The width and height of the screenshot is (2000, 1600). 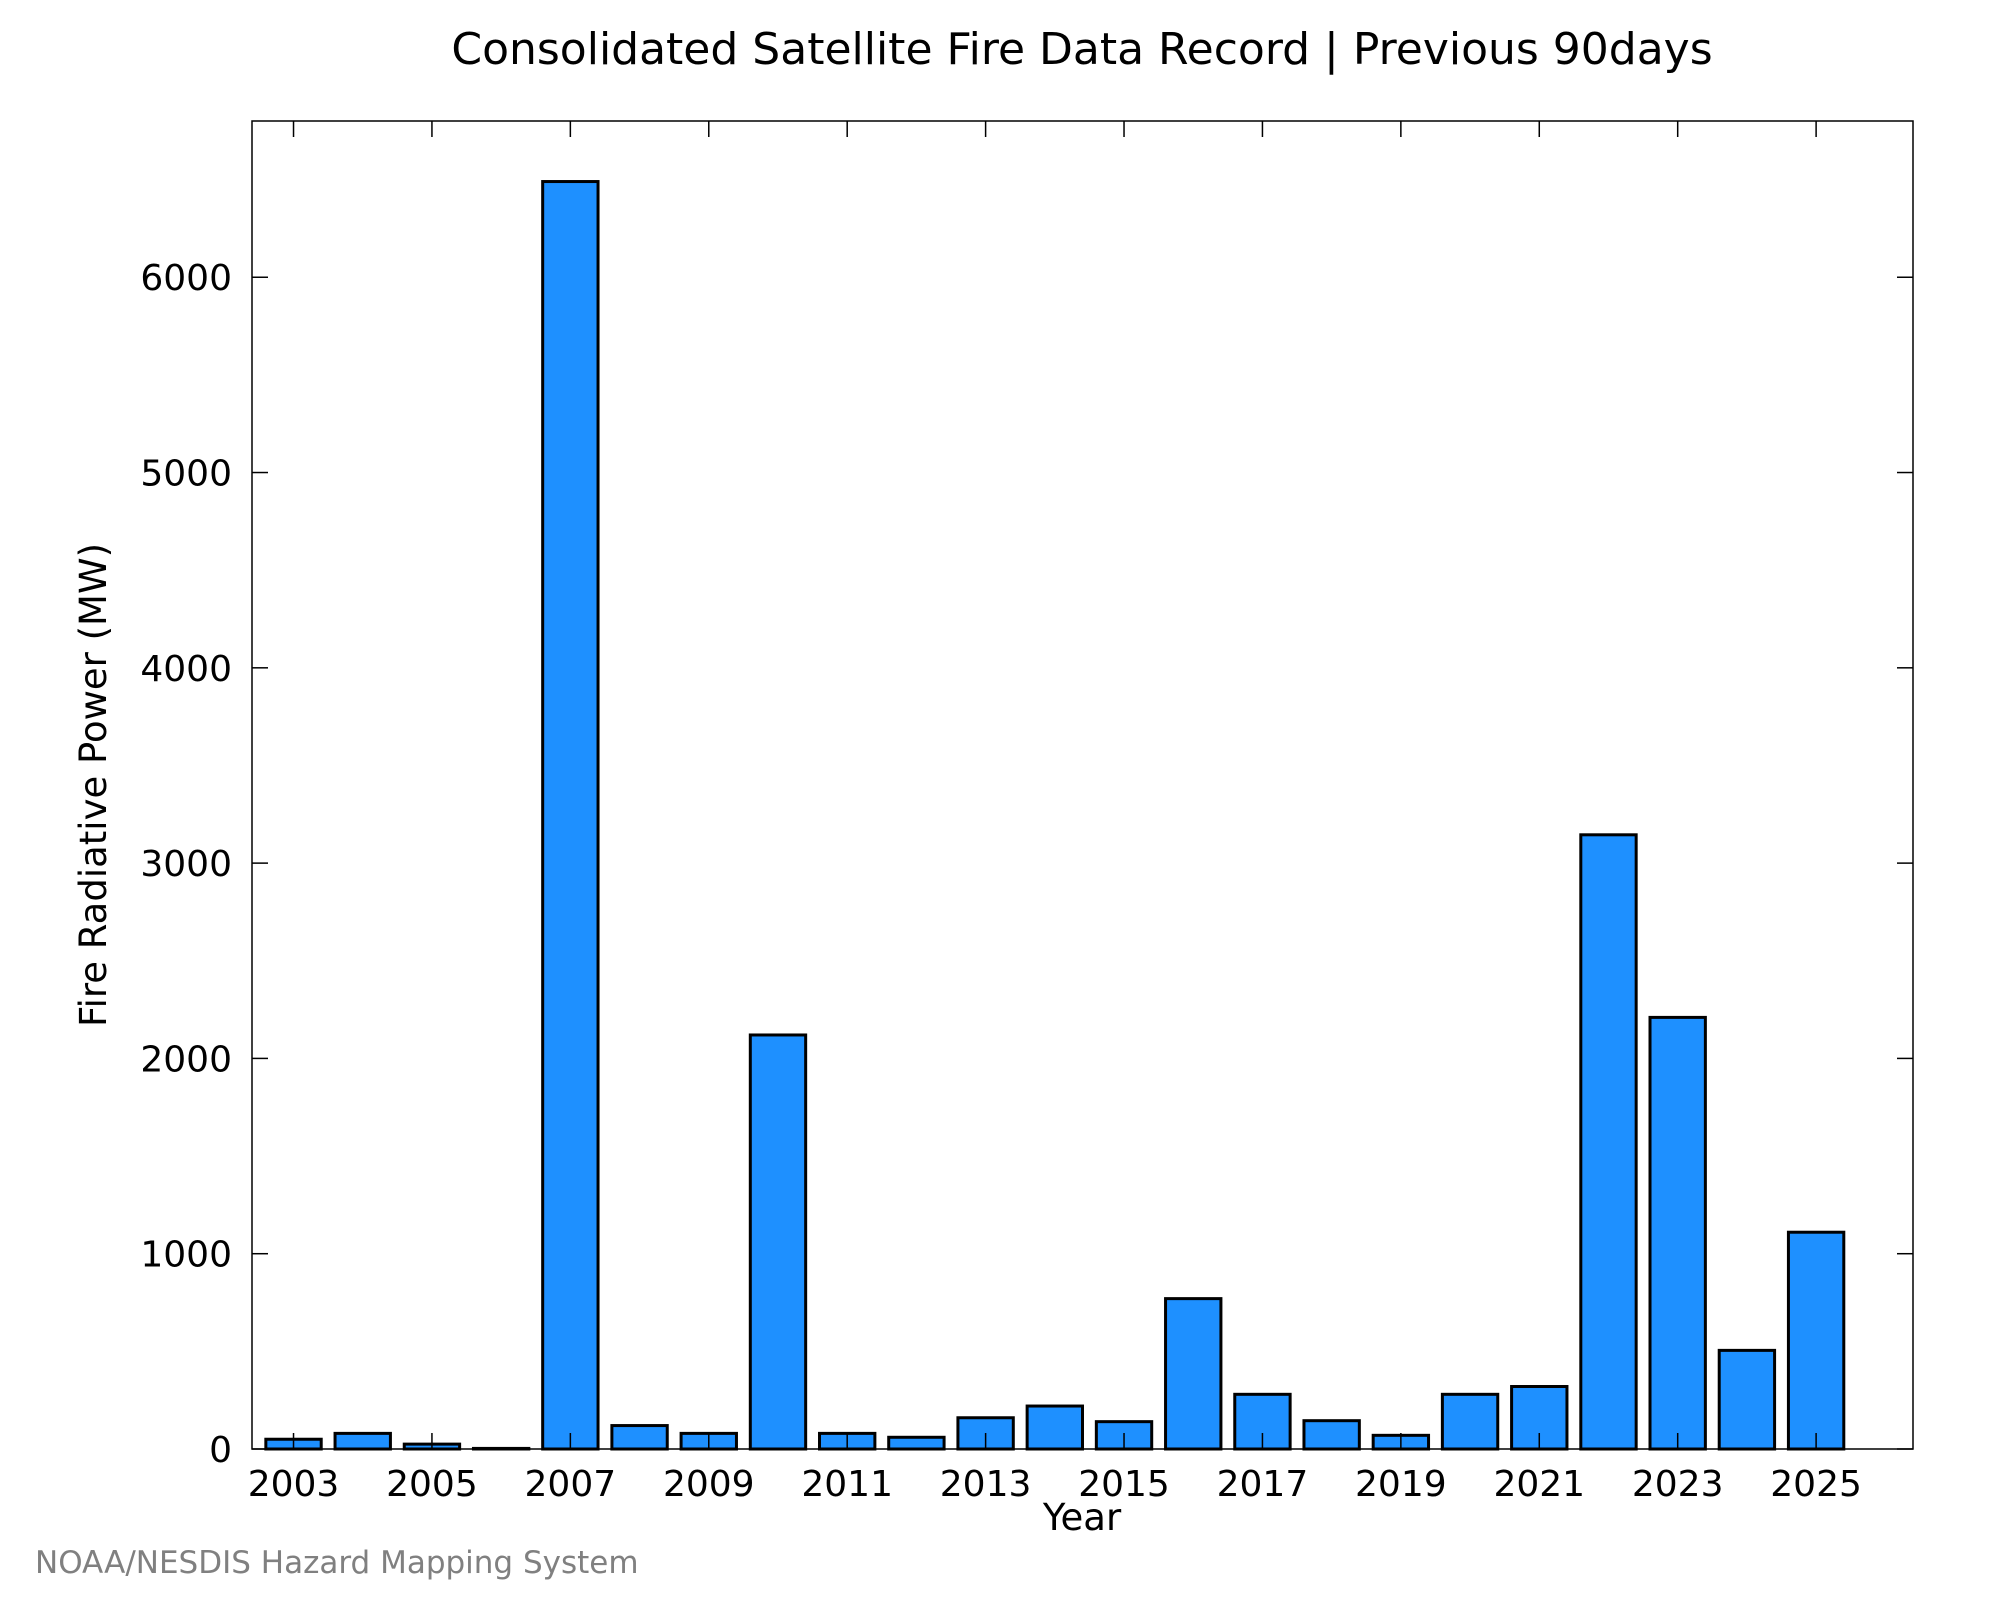 What do you see at coordinates (778, 1242) in the screenshot?
I see `bar-2010` at bounding box center [778, 1242].